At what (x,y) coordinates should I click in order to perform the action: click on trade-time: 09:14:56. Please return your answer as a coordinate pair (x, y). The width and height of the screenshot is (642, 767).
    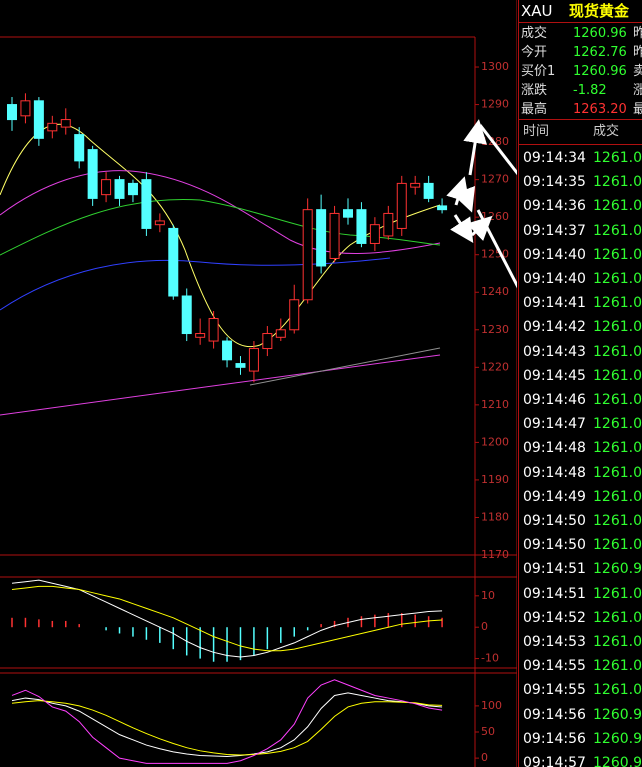
    Looking at the image, I should click on (554, 714).